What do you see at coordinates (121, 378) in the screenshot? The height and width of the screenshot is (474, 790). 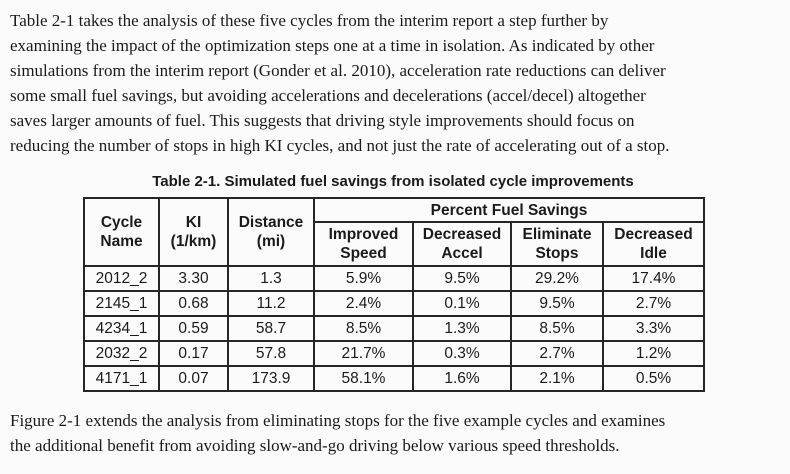 I see `cell-cycle-name: 4171_1` at bounding box center [121, 378].